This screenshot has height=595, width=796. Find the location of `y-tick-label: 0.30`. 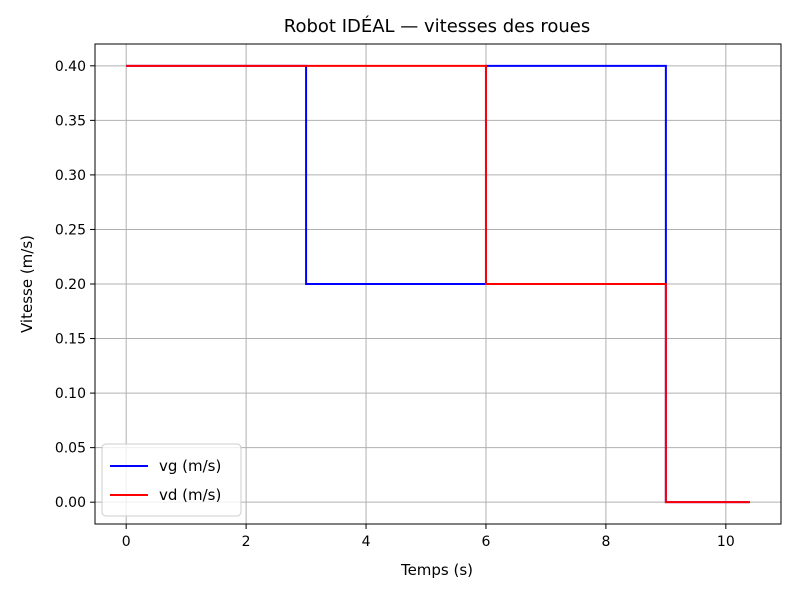

y-tick-label: 0.30 is located at coordinates (70, 176).